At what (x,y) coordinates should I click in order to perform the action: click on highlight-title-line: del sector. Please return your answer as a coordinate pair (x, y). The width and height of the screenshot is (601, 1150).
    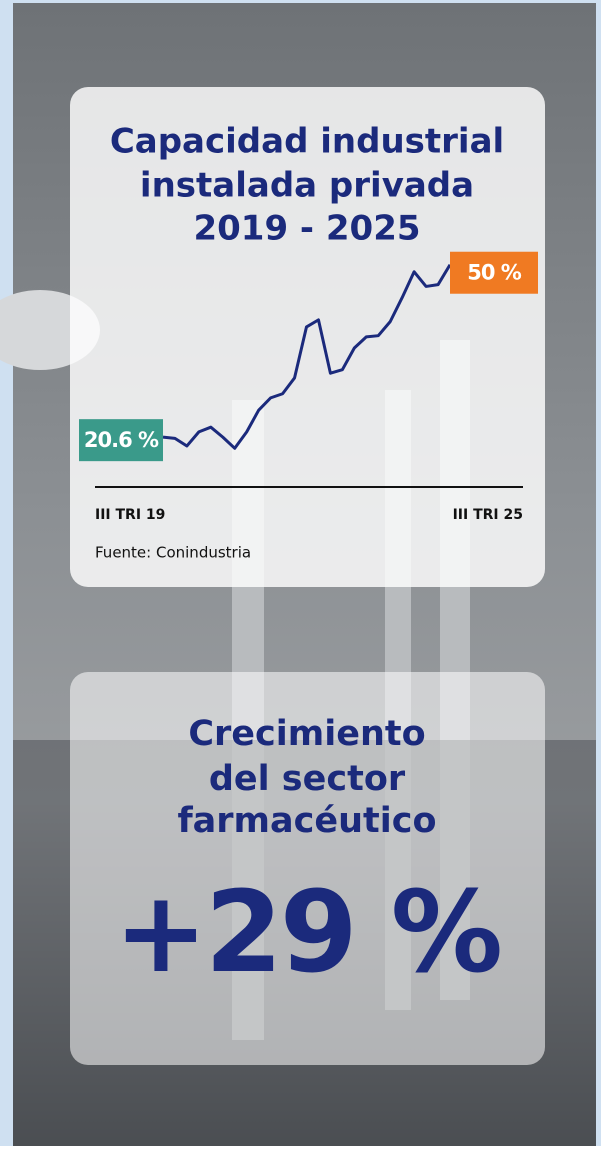
    Looking at the image, I should click on (307, 779).